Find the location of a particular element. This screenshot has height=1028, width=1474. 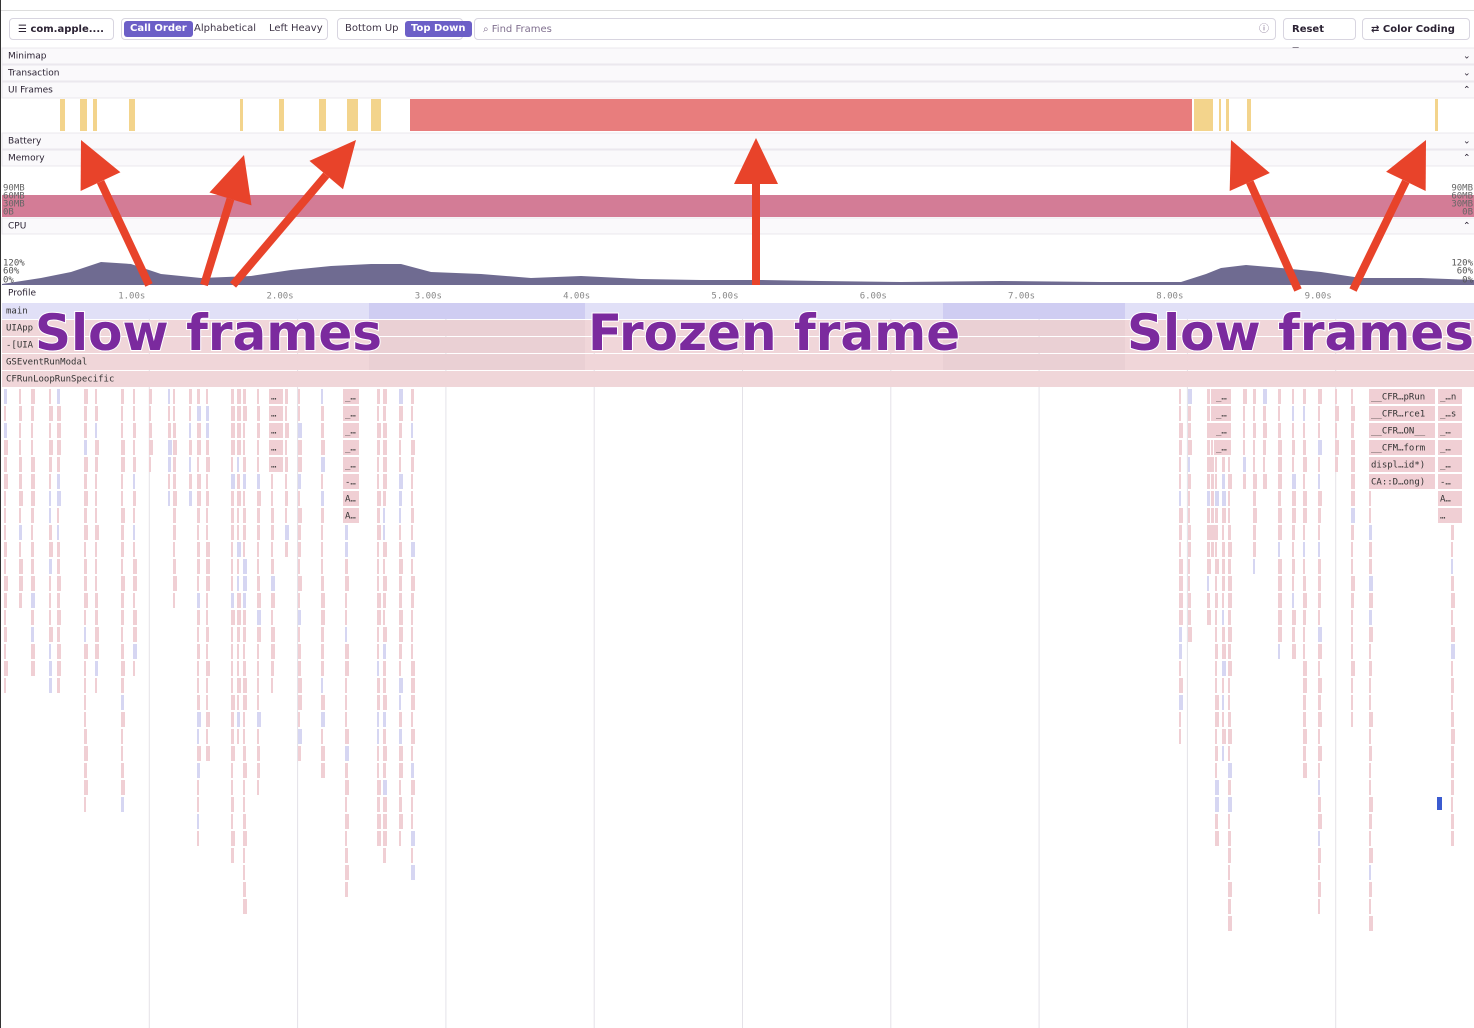

sort-option: Alphabetical is located at coordinates (225, 28).